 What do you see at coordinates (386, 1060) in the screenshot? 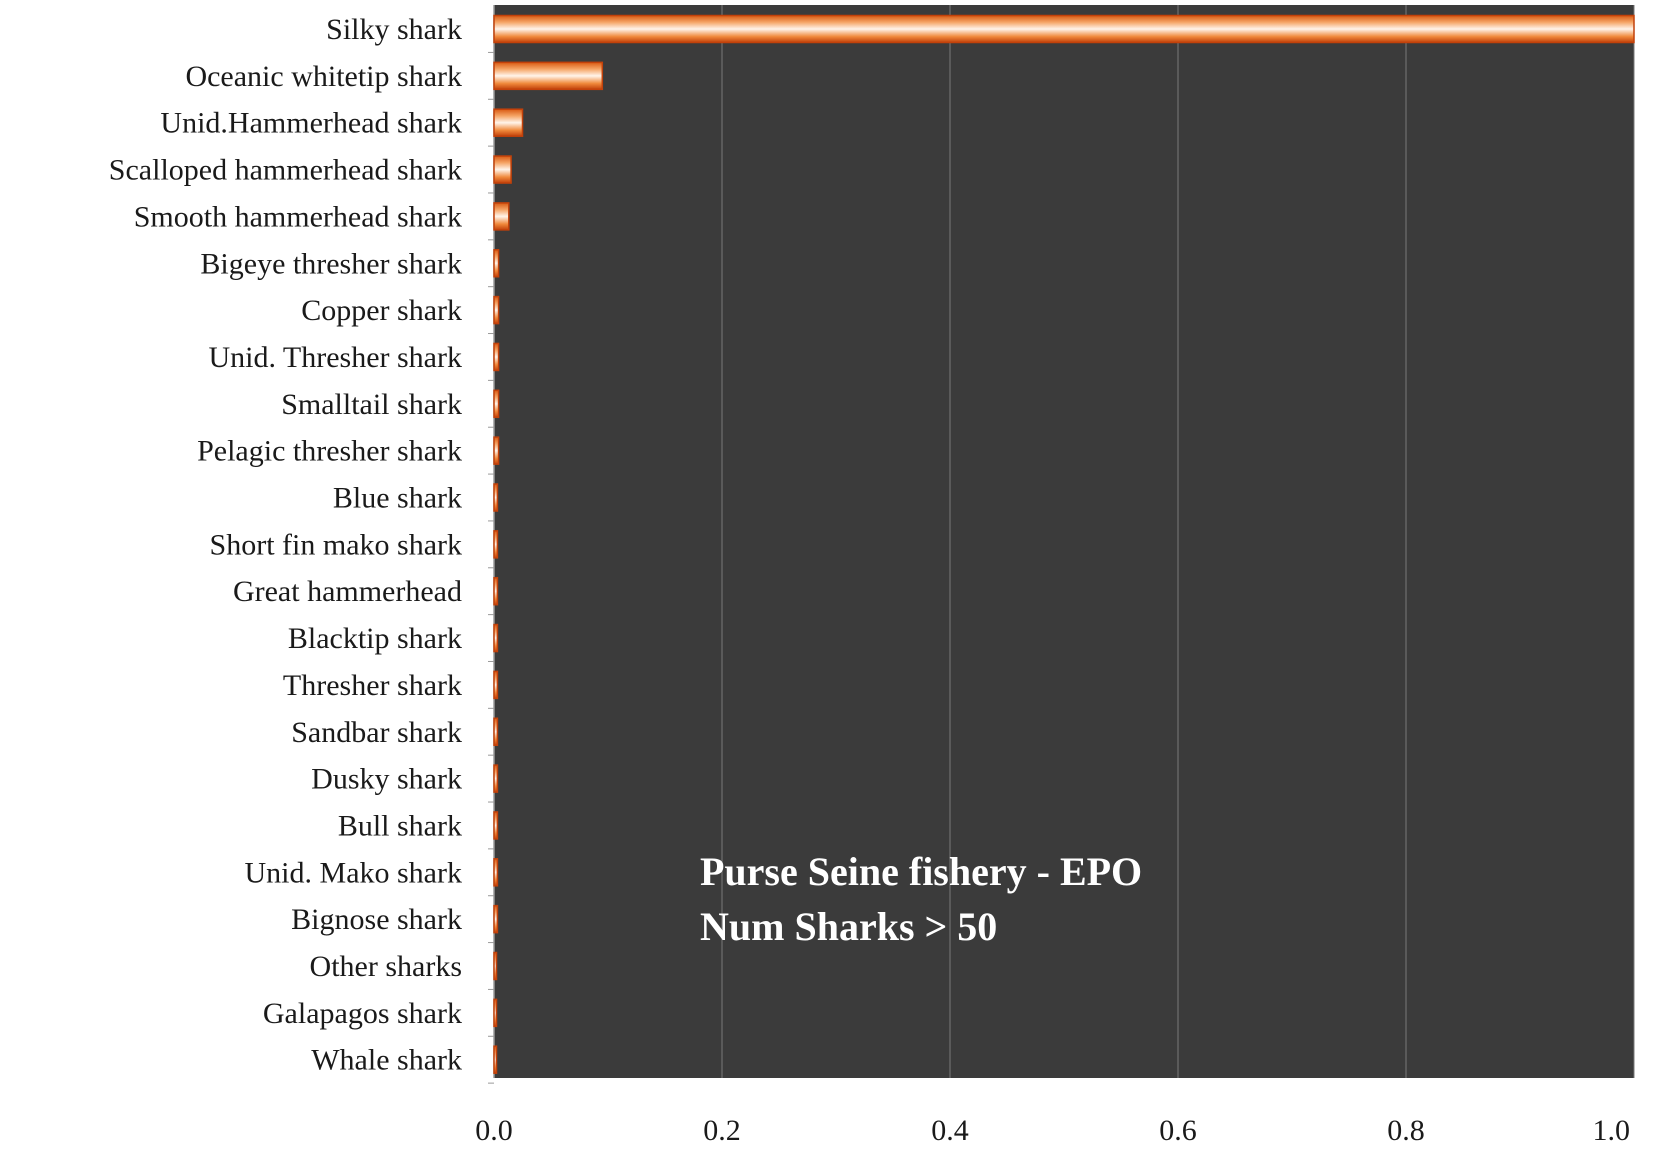
I see `category-label: Whale shark` at bounding box center [386, 1060].